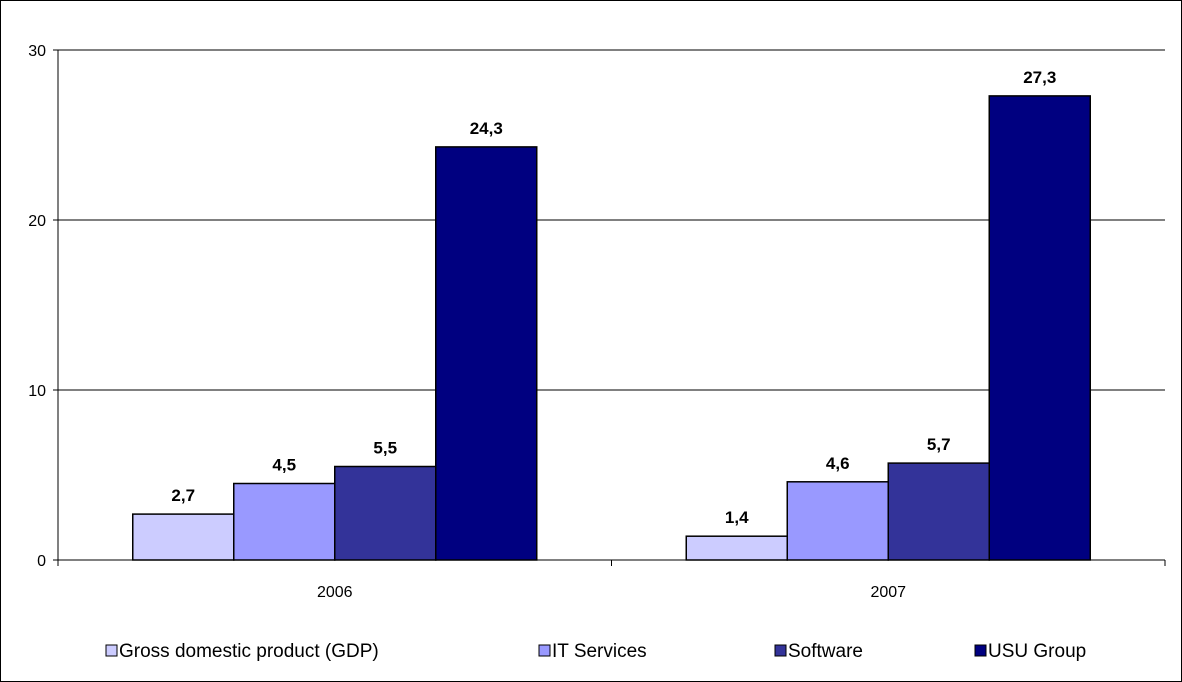 This screenshot has width=1182, height=682. What do you see at coordinates (888, 592) in the screenshot?
I see `x-tick-label-2007: 2007` at bounding box center [888, 592].